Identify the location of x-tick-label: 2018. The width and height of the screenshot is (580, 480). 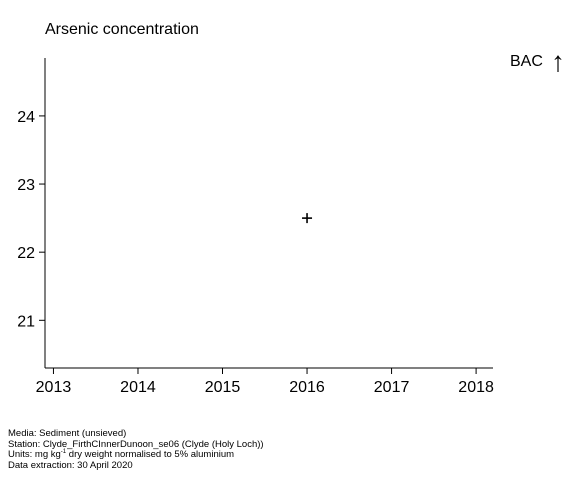
(476, 387).